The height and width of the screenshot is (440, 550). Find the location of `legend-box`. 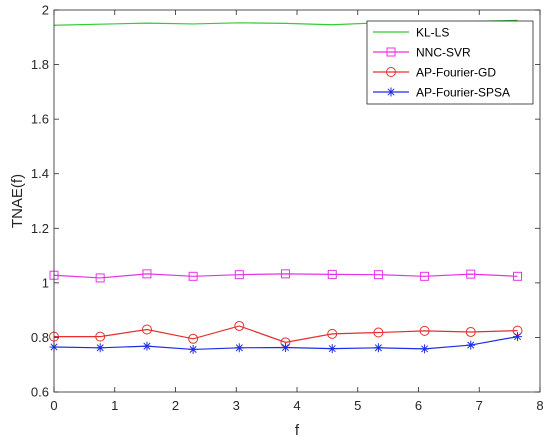

legend-box is located at coordinates (450, 62).